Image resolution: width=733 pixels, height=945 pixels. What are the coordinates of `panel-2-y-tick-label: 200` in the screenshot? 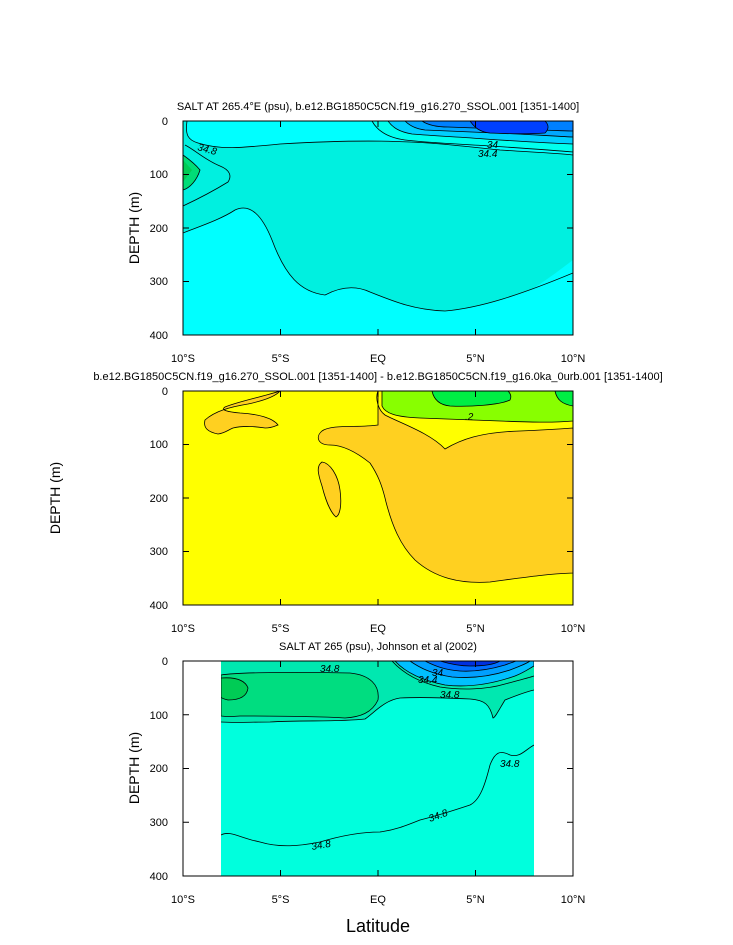 It's located at (159, 499).